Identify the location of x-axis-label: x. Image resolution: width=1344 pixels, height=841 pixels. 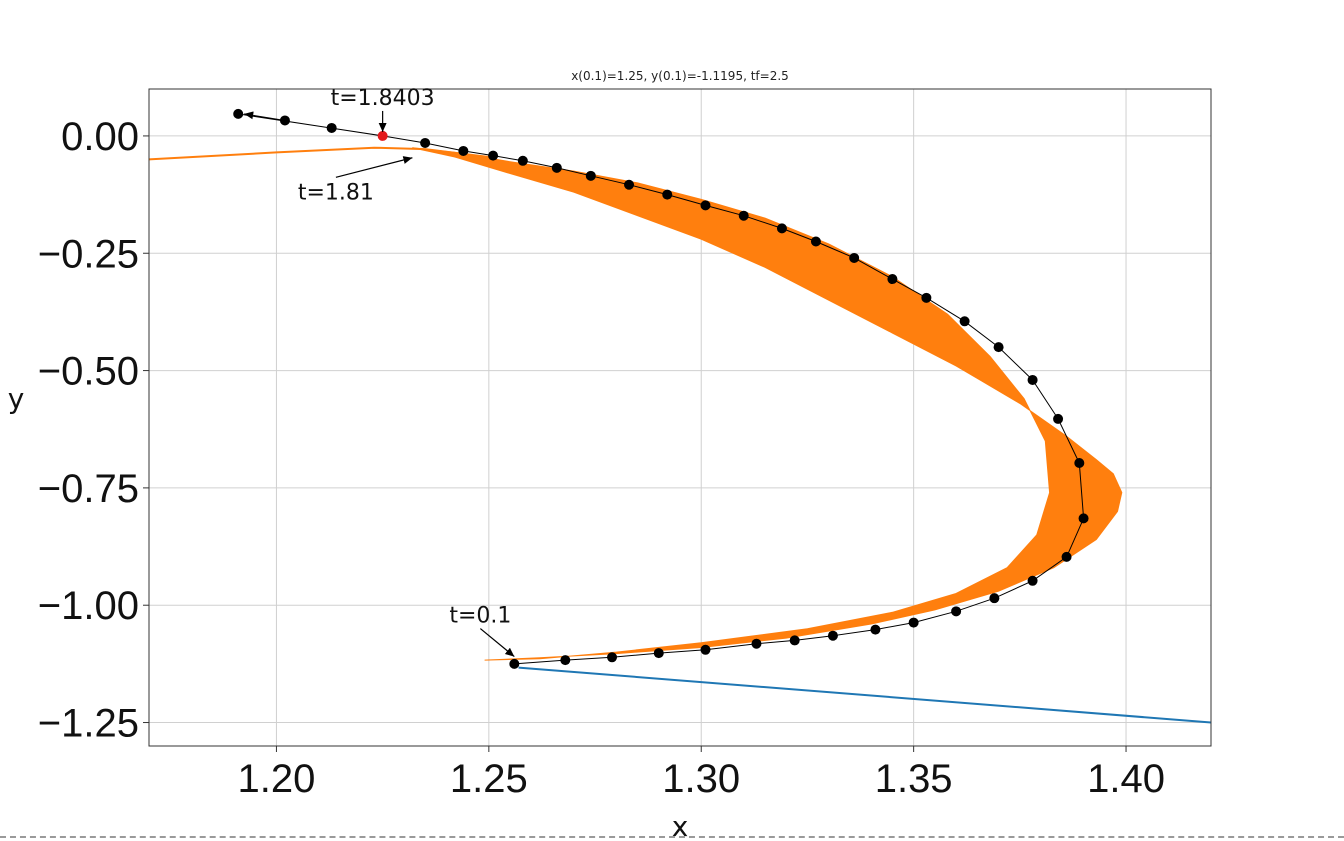
(680, 825).